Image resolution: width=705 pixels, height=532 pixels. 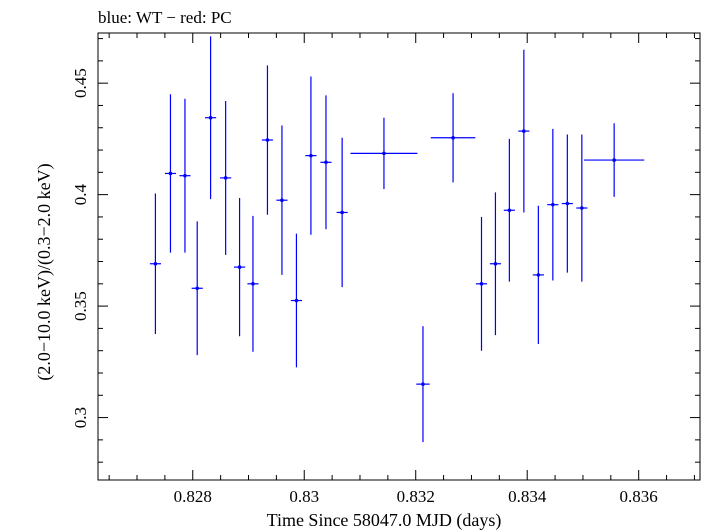 I want to click on x-tick-label: 0.832, so click(x=416, y=496).